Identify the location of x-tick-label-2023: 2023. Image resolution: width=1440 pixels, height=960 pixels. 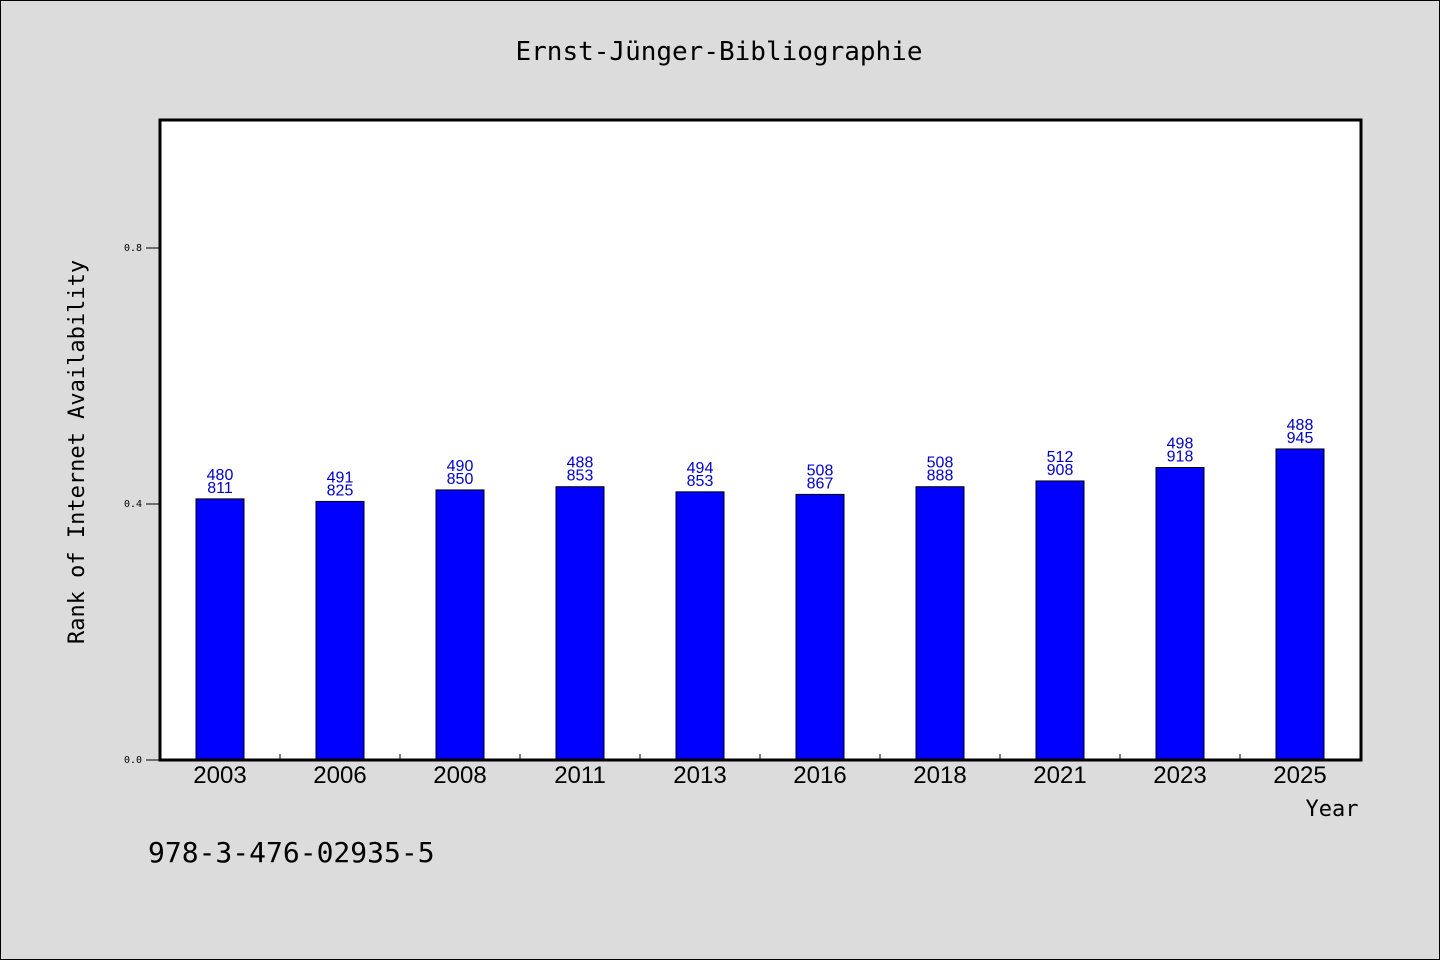
(1179, 775).